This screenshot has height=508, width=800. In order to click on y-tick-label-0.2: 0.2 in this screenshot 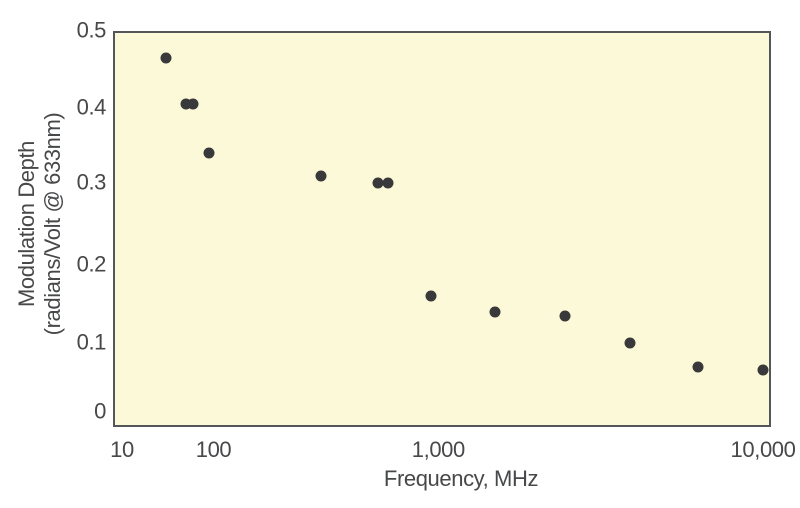, I will do `click(91, 264)`.